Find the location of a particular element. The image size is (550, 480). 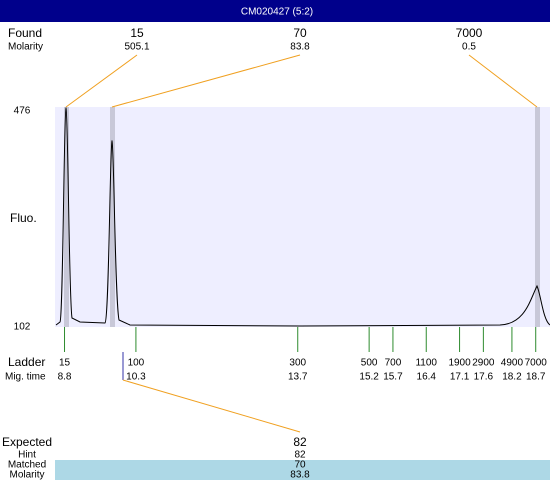

found-molarity: 505.1 is located at coordinates (136, 47).